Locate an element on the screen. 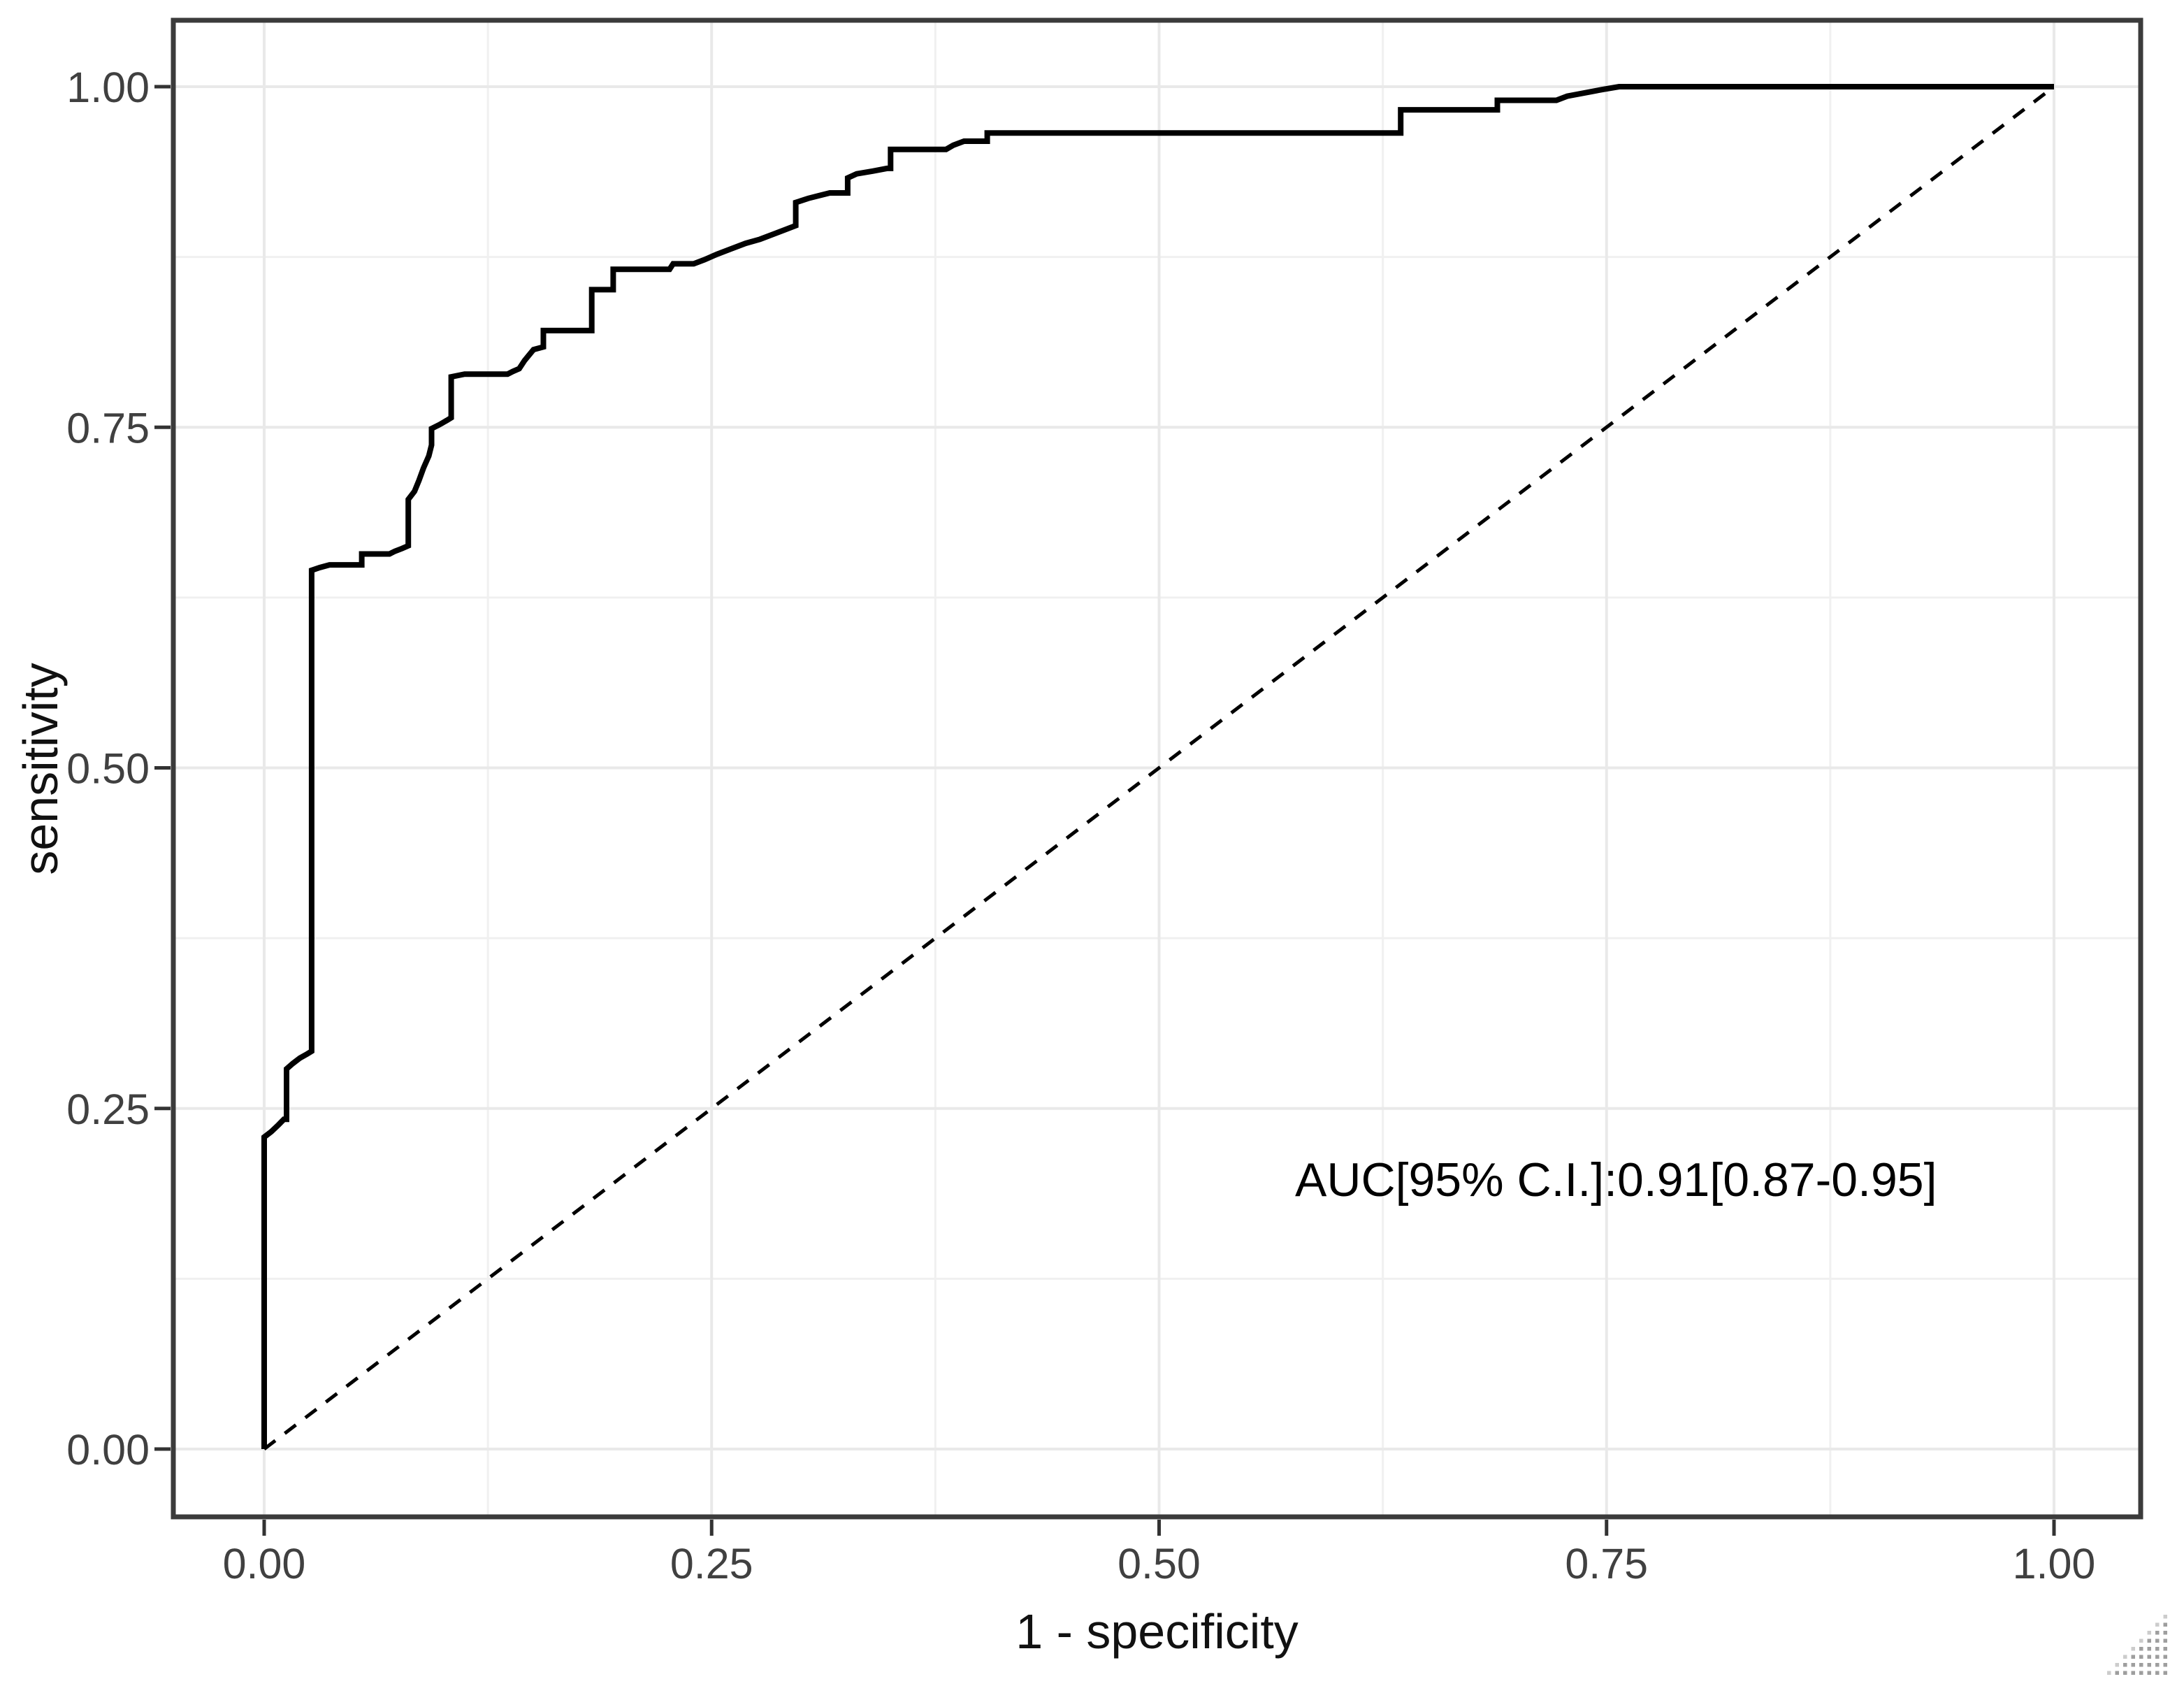 This screenshot has height=1693, width=2184. x-tick-label: 0.50 is located at coordinates (1159, 1563).